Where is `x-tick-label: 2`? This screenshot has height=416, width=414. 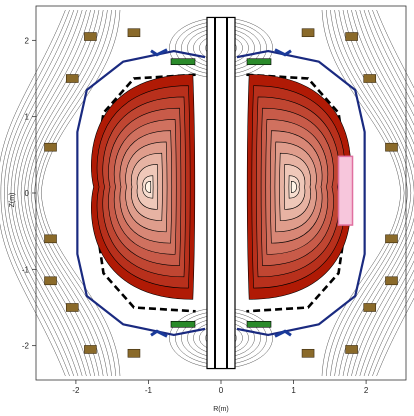
x-tick-label: 2 is located at coordinates (366, 390).